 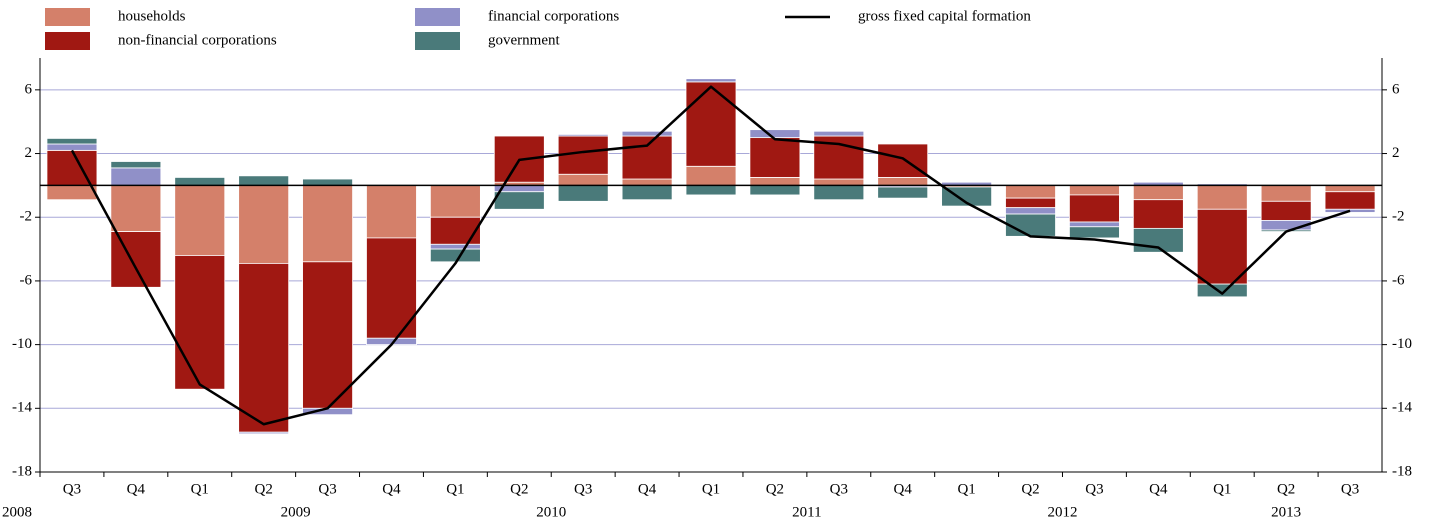 I want to click on y-tick-label: -14, so click(x=22, y=408).